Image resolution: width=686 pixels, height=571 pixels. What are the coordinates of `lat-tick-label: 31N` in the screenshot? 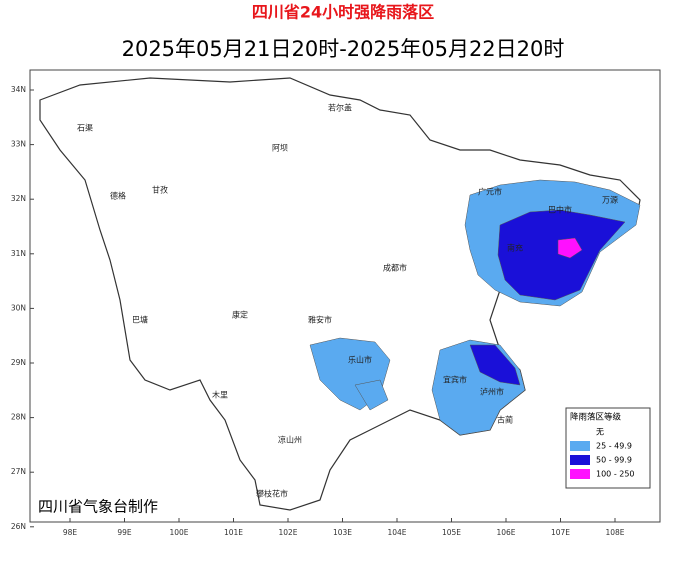 It's located at (18, 253).